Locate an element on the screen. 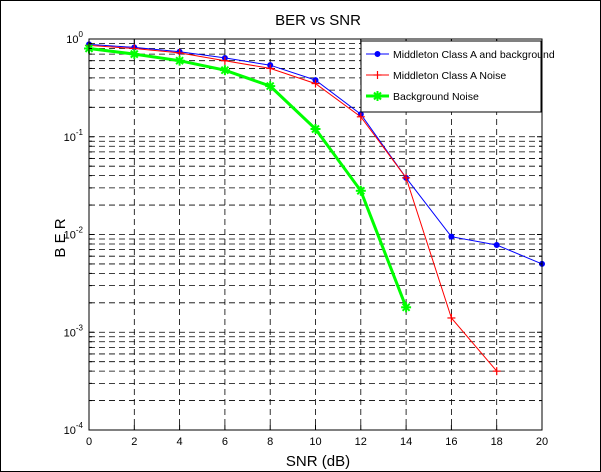  legend-box is located at coordinates (451, 76).